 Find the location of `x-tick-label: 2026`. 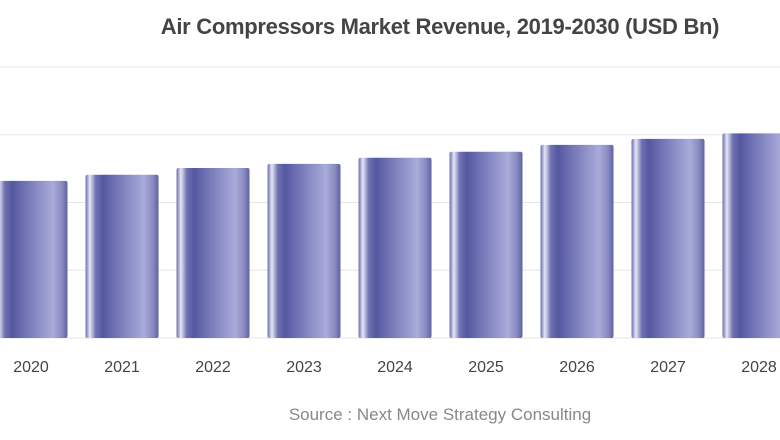

x-tick-label: 2026 is located at coordinates (577, 367).